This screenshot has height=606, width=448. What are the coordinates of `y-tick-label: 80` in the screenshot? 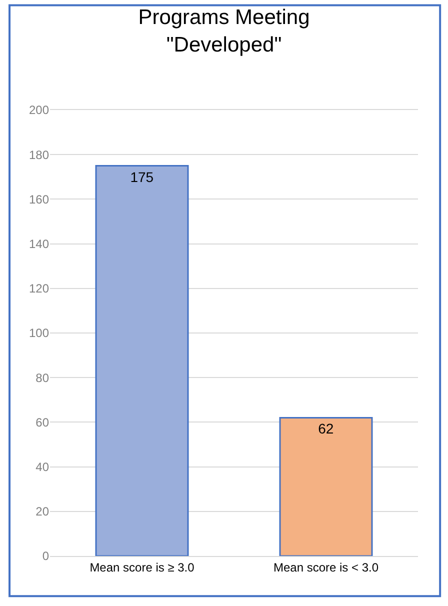 It's located at (43, 377).